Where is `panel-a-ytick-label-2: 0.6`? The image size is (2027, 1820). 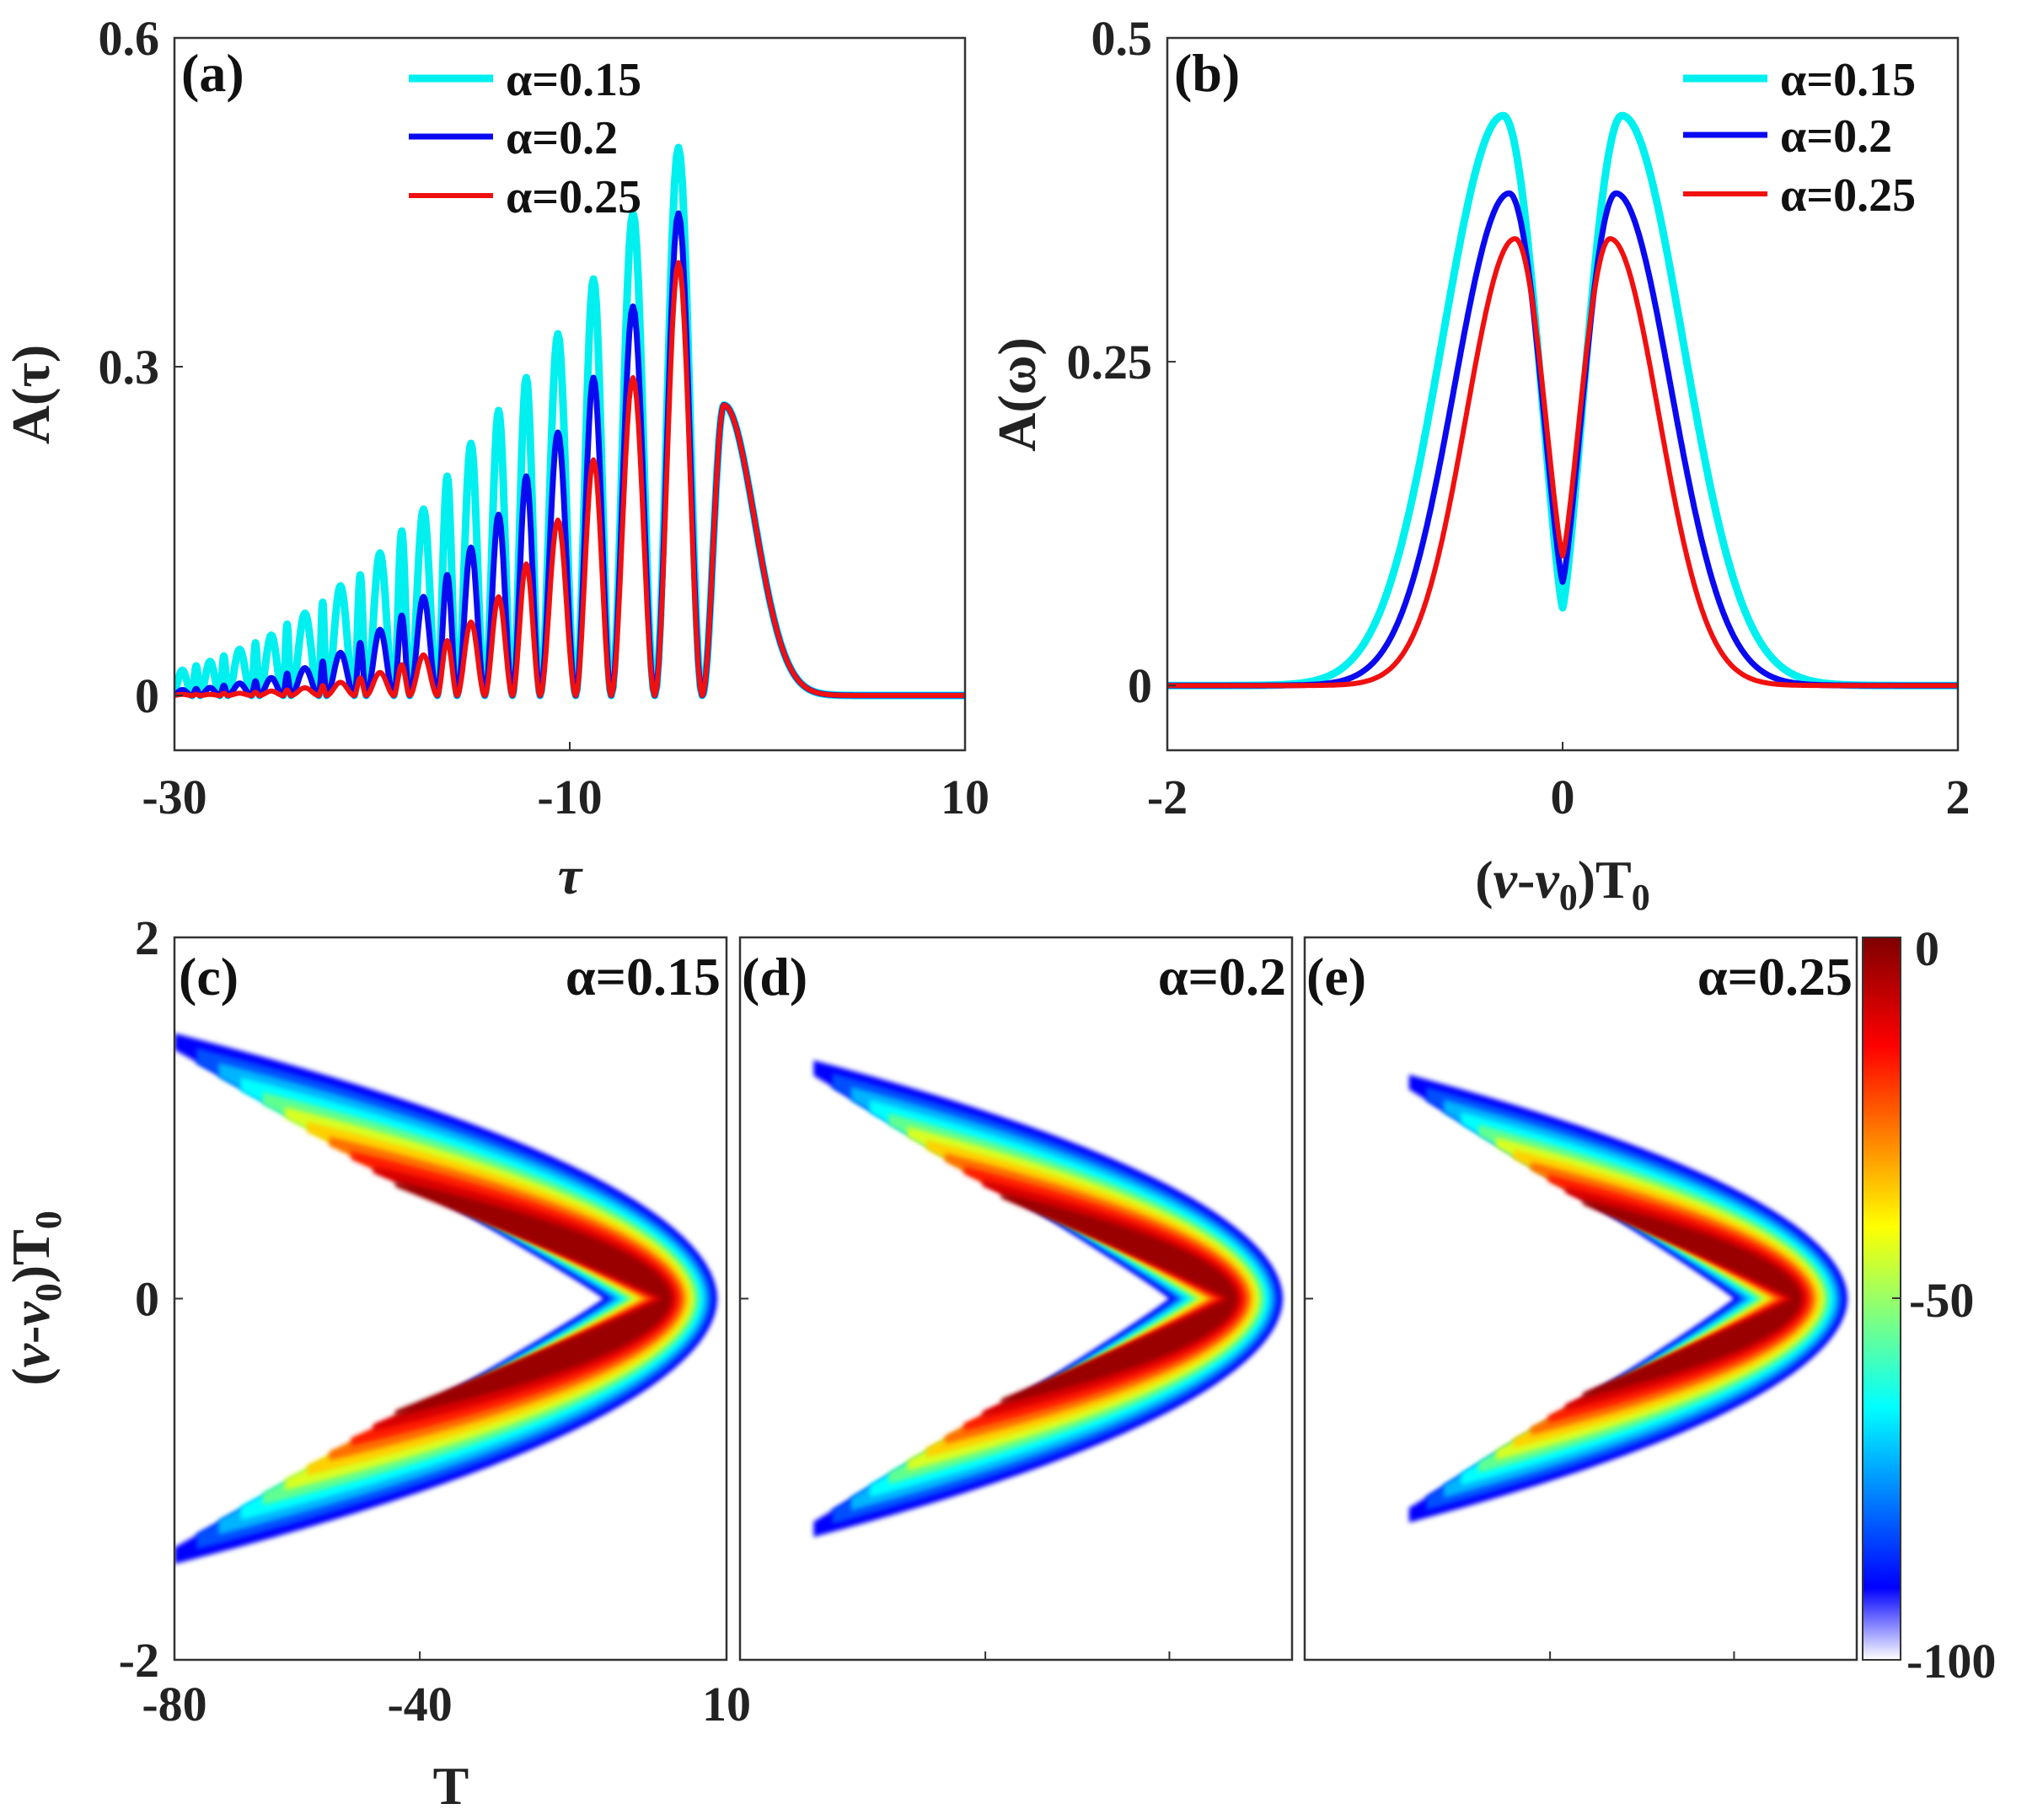 panel-a-ytick-label-2: 0.6 is located at coordinates (129, 39).